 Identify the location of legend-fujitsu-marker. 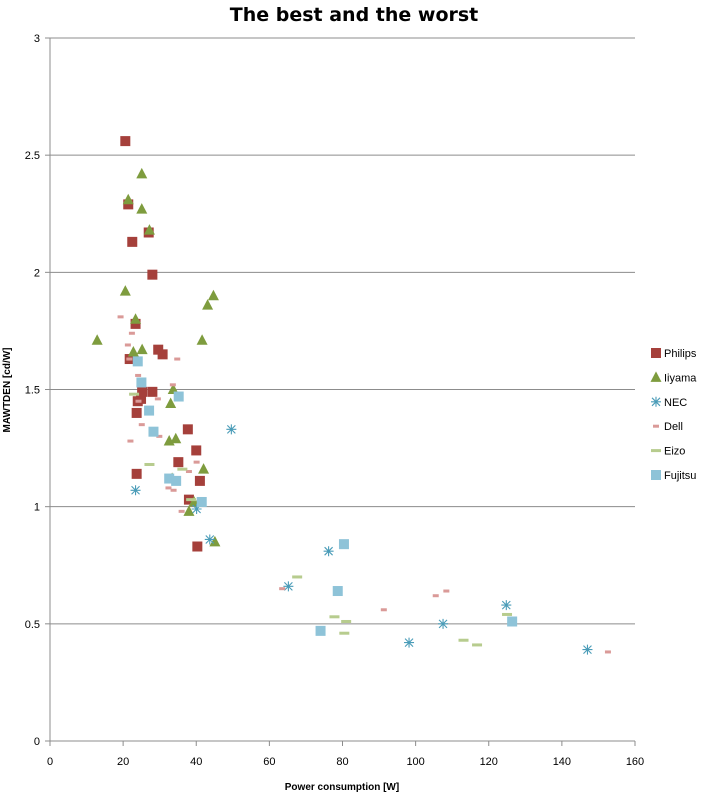
(656, 475).